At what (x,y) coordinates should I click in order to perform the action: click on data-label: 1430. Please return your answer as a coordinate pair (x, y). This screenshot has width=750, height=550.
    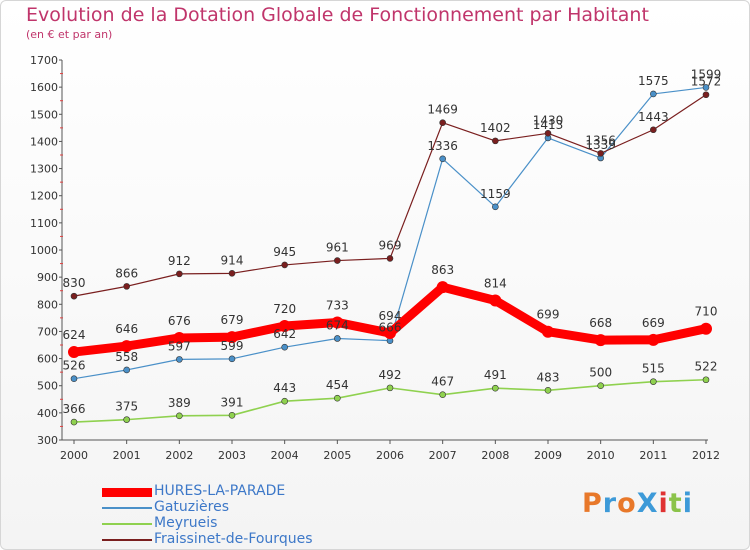
    Looking at the image, I should click on (548, 120).